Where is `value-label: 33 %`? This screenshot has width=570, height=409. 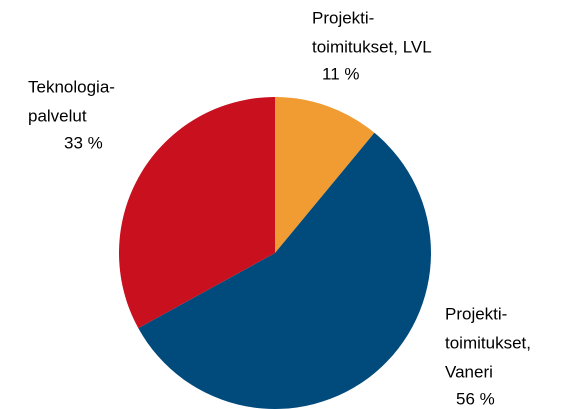 value-label: 33 % is located at coordinates (83, 142).